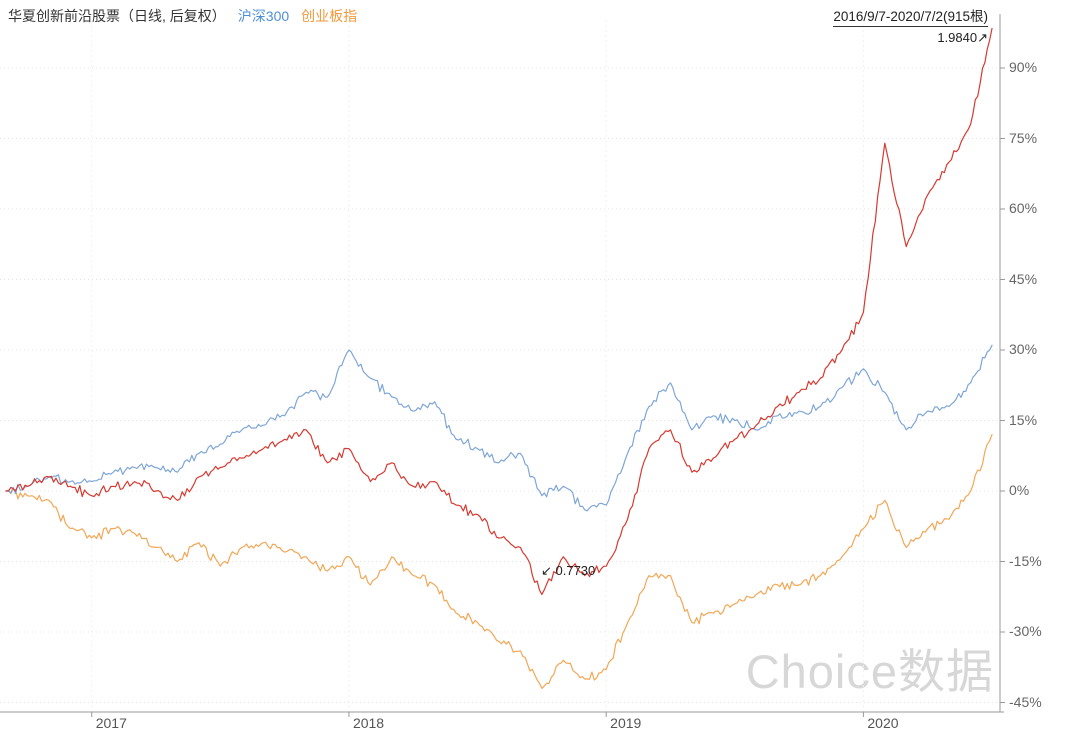 This screenshot has width=1080, height=738. What do you see at coordinates (568, 570) in the screenshot?
I see `min-value-label: ↙ 0.7730` at bounding box center [568, 570].